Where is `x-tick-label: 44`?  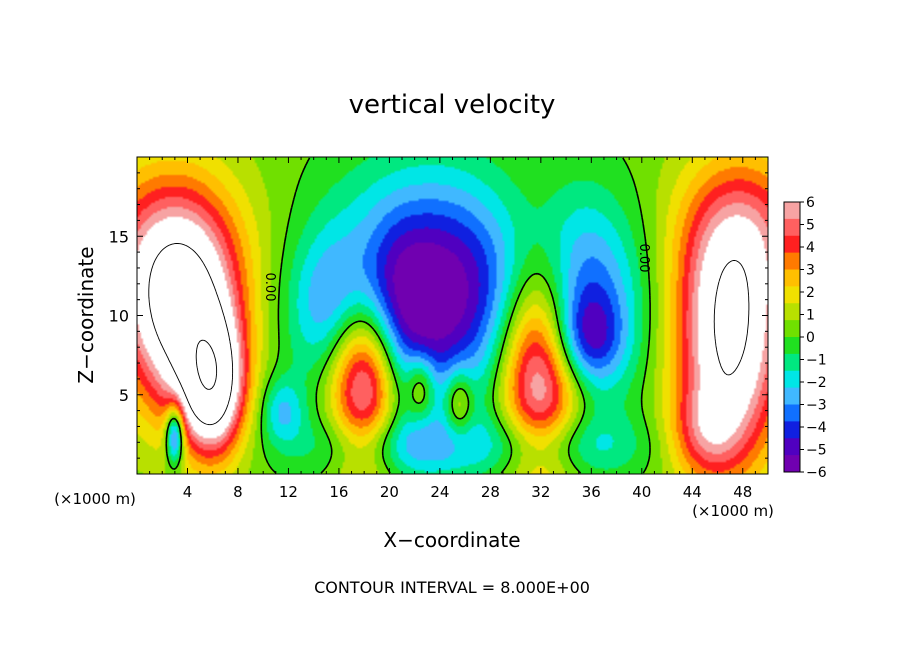 x-tick-label: 44 is located at coordinates (692, 492).